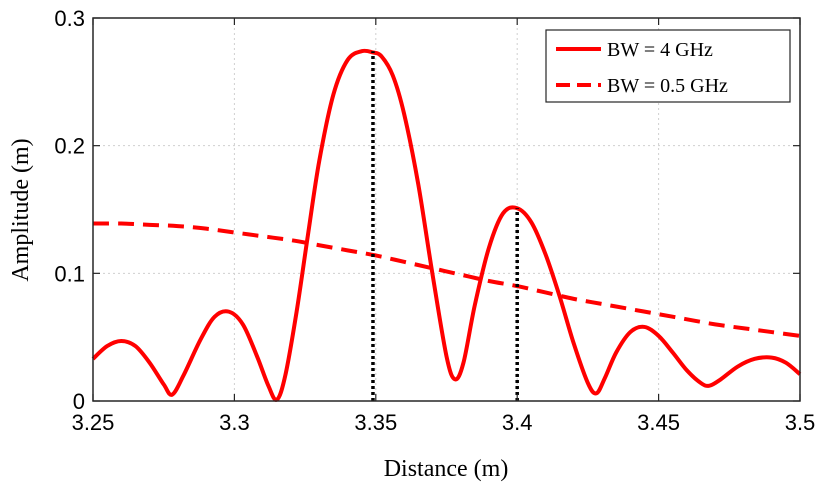 This screenshot has height=489, width=830. Describe the element at coordinates (69, 146) in the screenshot. I see `y-tick-label: 0.2` at that location.